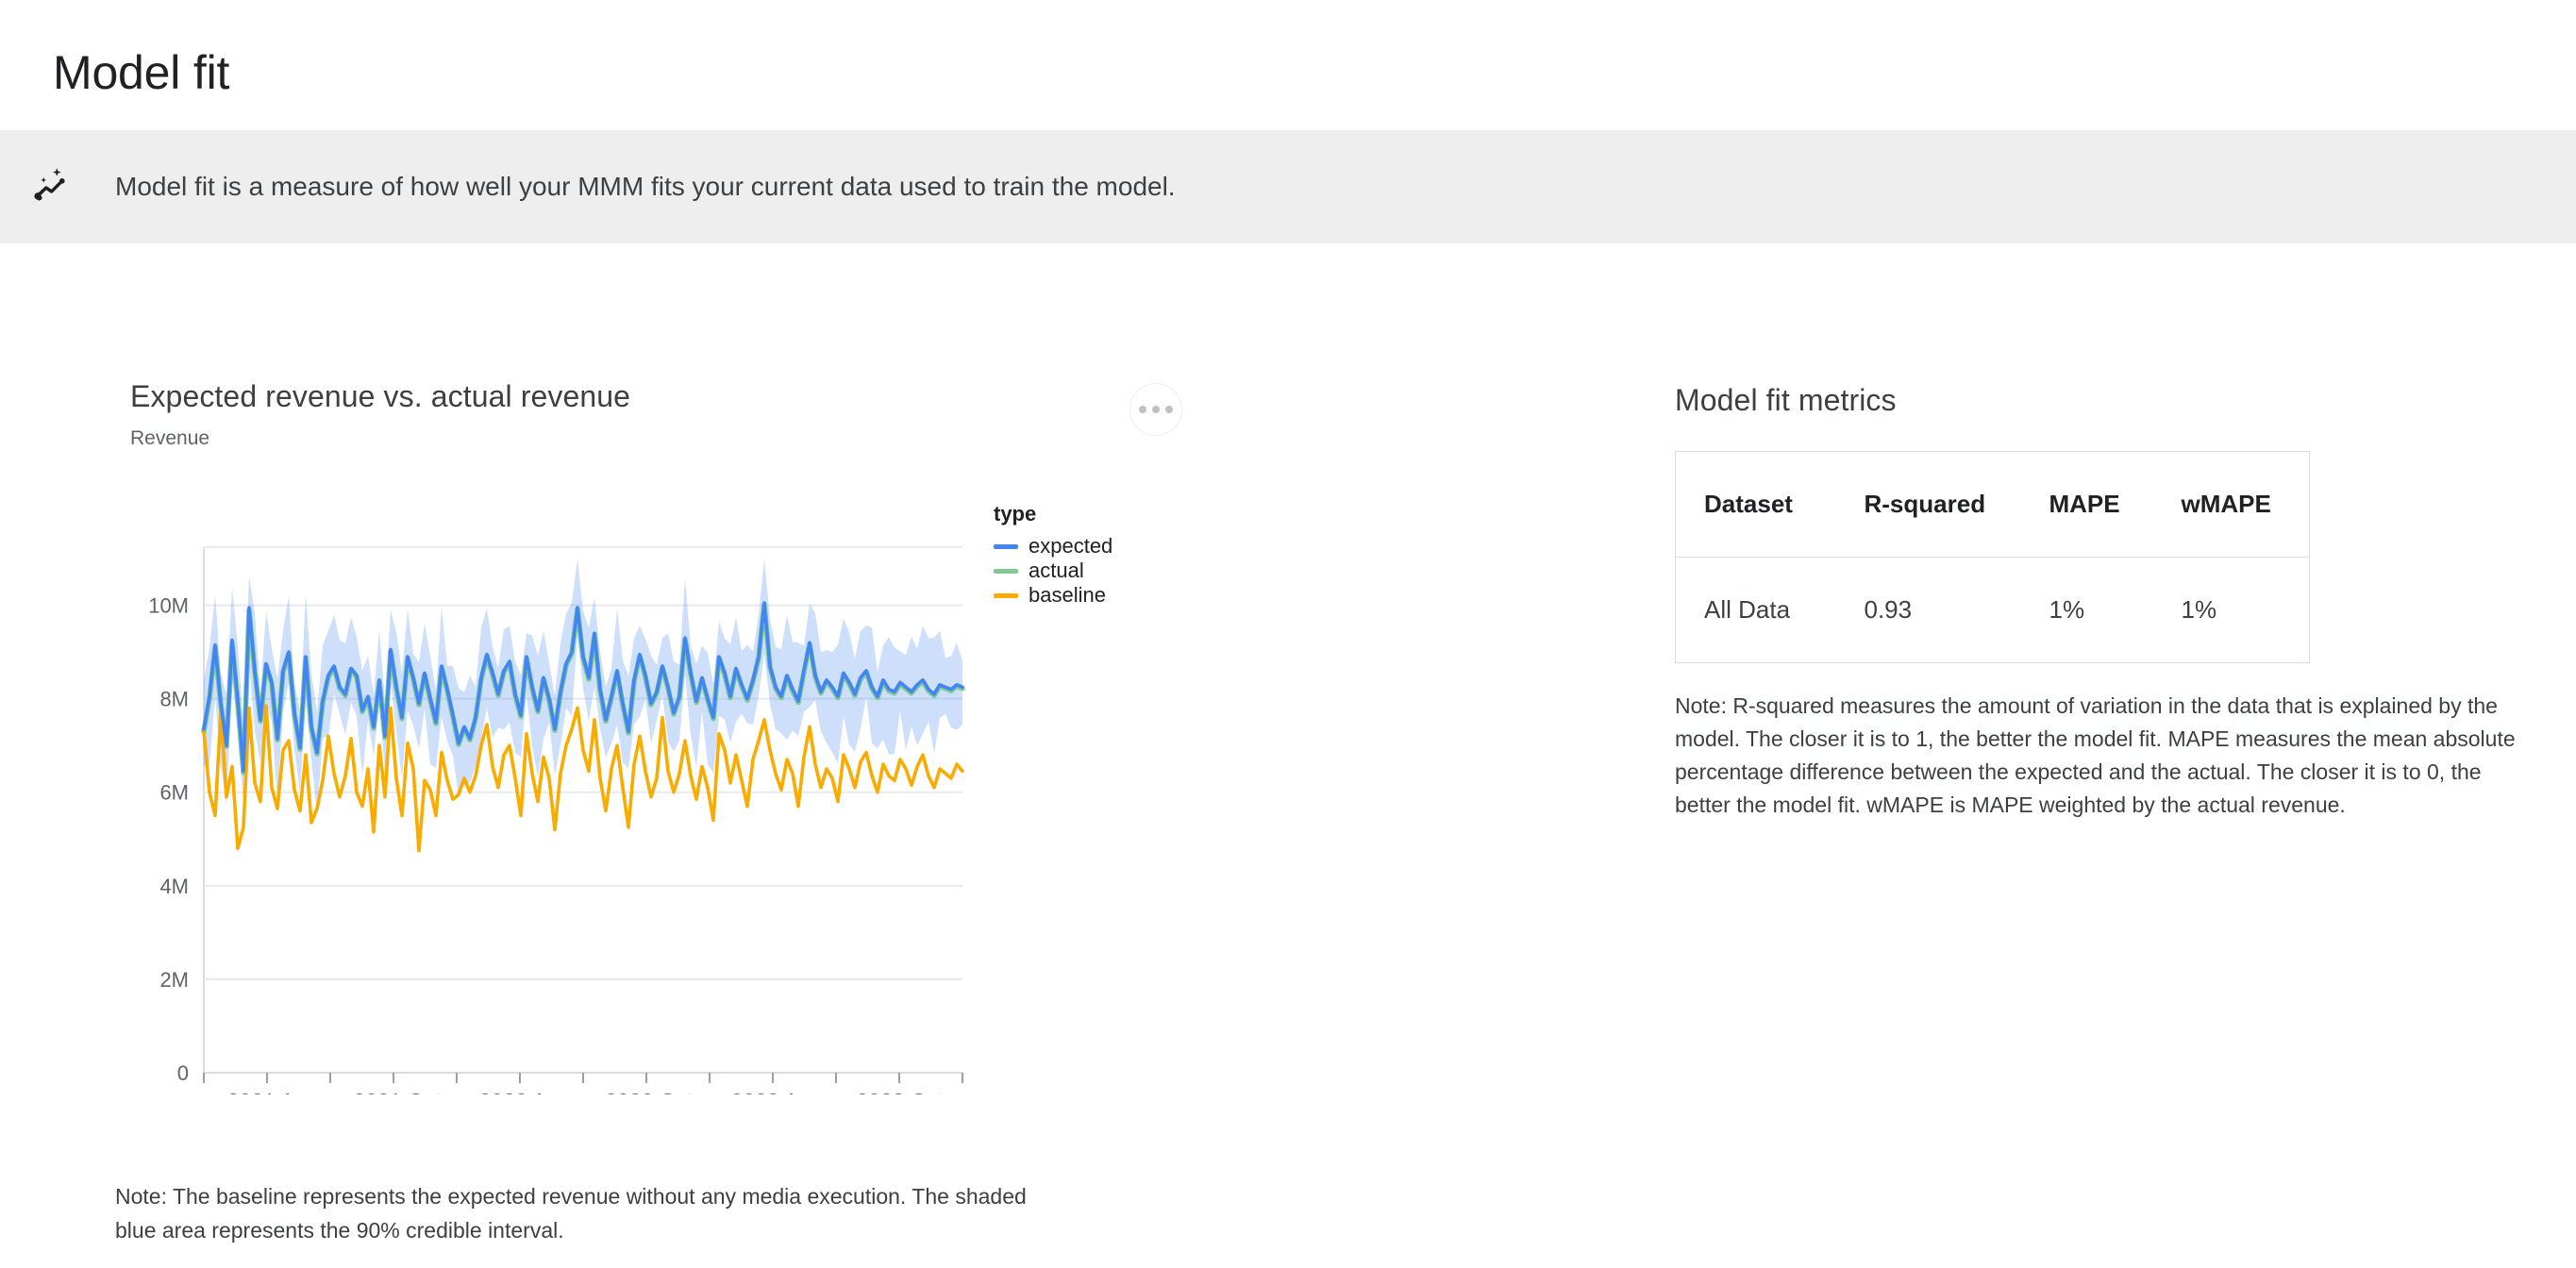 This screenshot has height=1268, width=2576. I want to click on cell-rsquared: 0.93, so click(1888, 609).